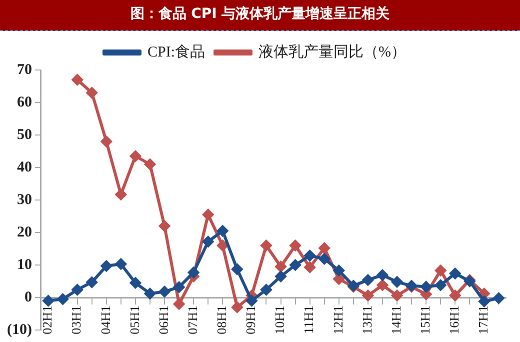 This screenshot has width=520, height=342. What do you see at coordinates (483, 320) in the screenshot?
I see `x-tick-label: 17H1` at bounding box center [483, 320].